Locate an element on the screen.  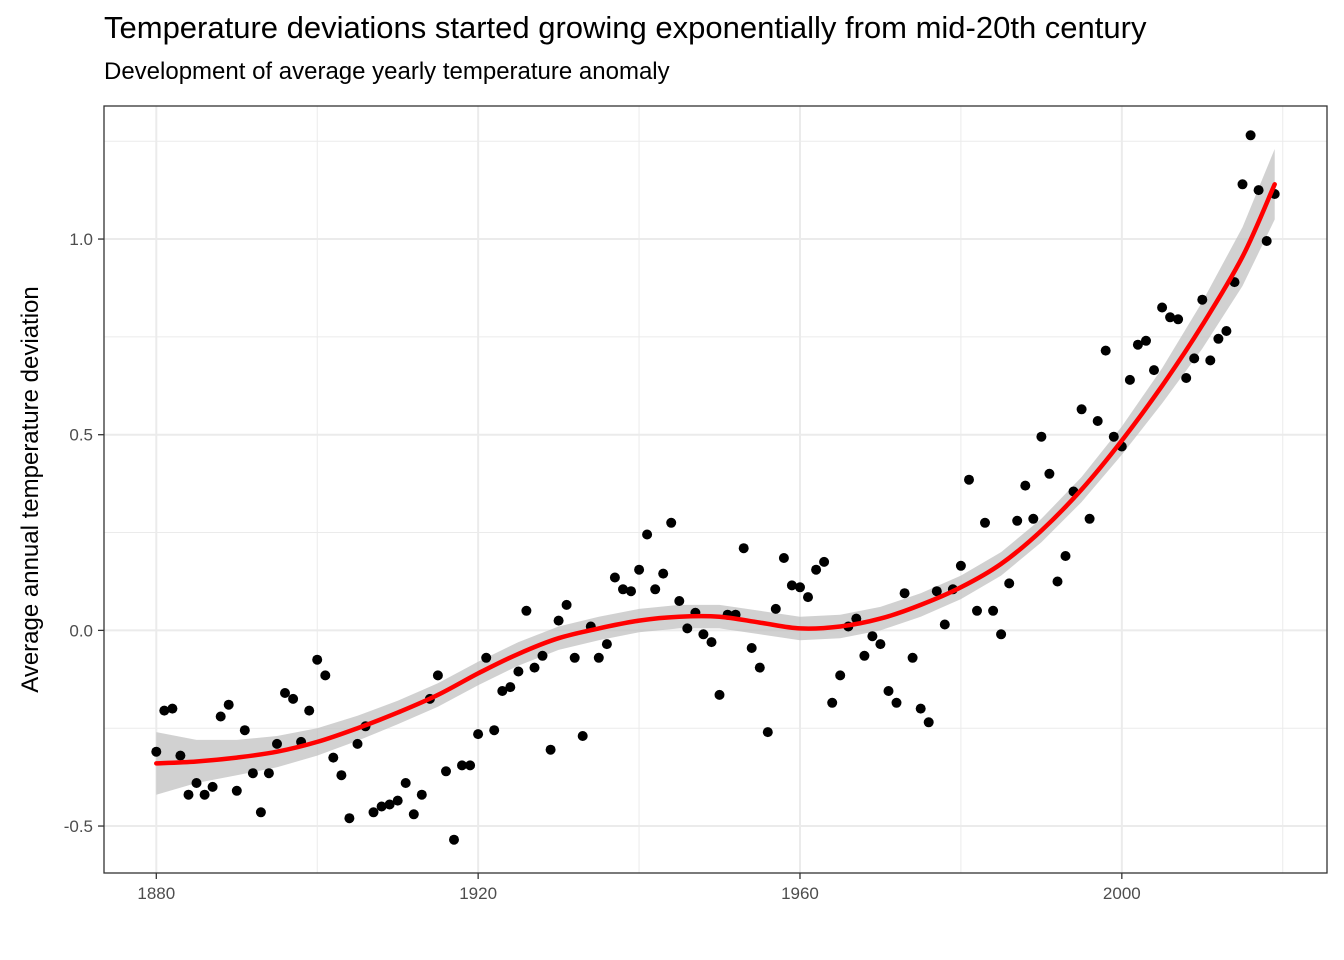
y-axis: -0.5 0.0 0.5 1.0 is located at coordinates (84, 533).